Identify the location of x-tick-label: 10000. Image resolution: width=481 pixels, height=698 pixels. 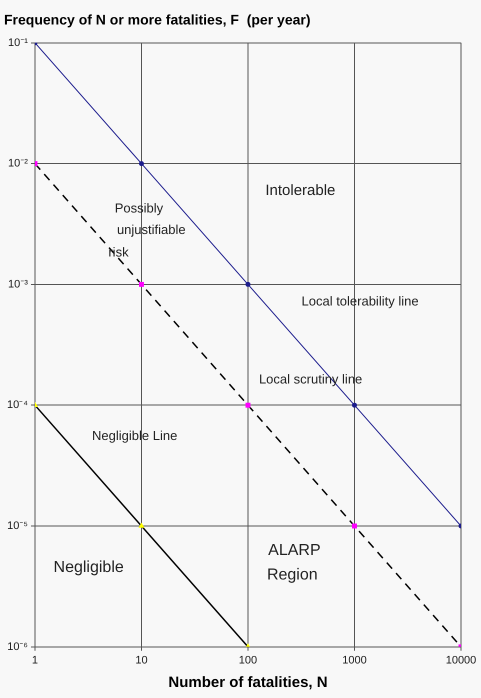
(461, 660).